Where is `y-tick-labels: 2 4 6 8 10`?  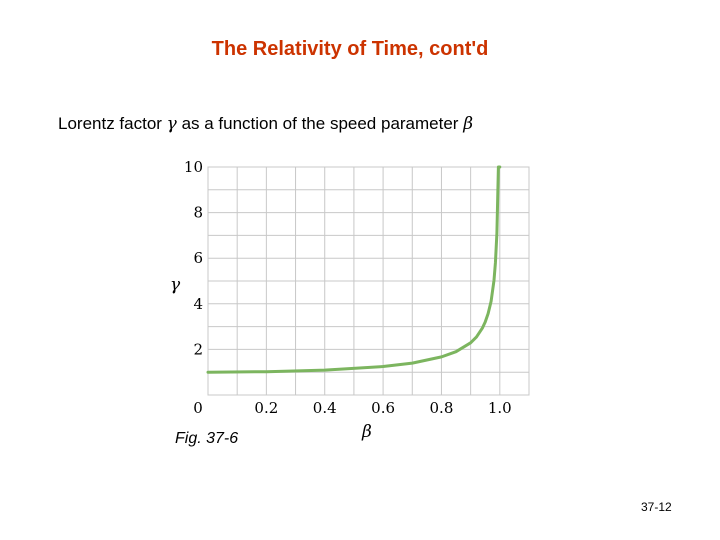 y-tick-labels: 2 4 6 8 10 is located at coordinates (193, 258).